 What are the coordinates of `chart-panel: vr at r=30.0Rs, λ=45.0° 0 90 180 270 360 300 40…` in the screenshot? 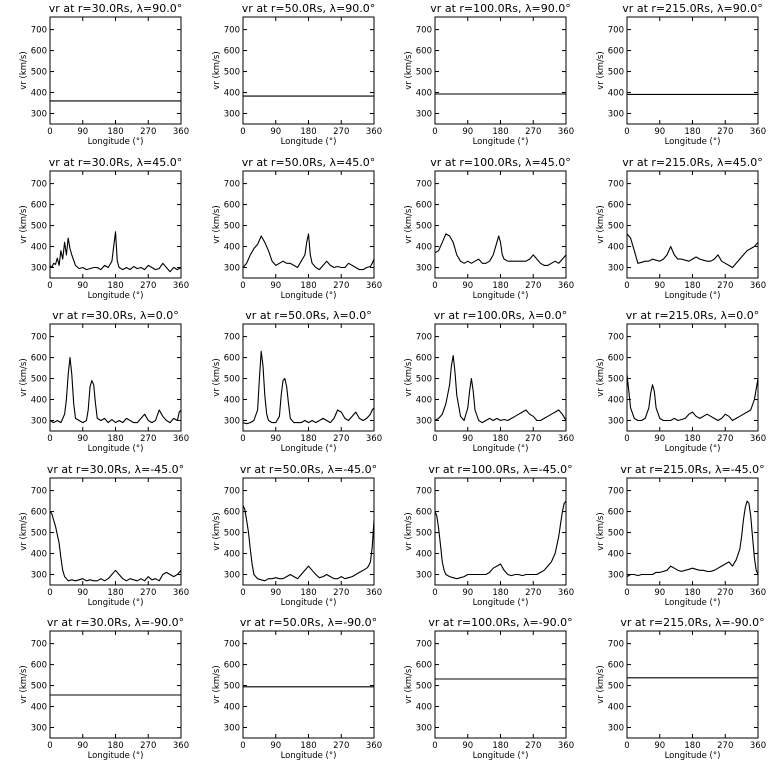 It's located at (104, 228).